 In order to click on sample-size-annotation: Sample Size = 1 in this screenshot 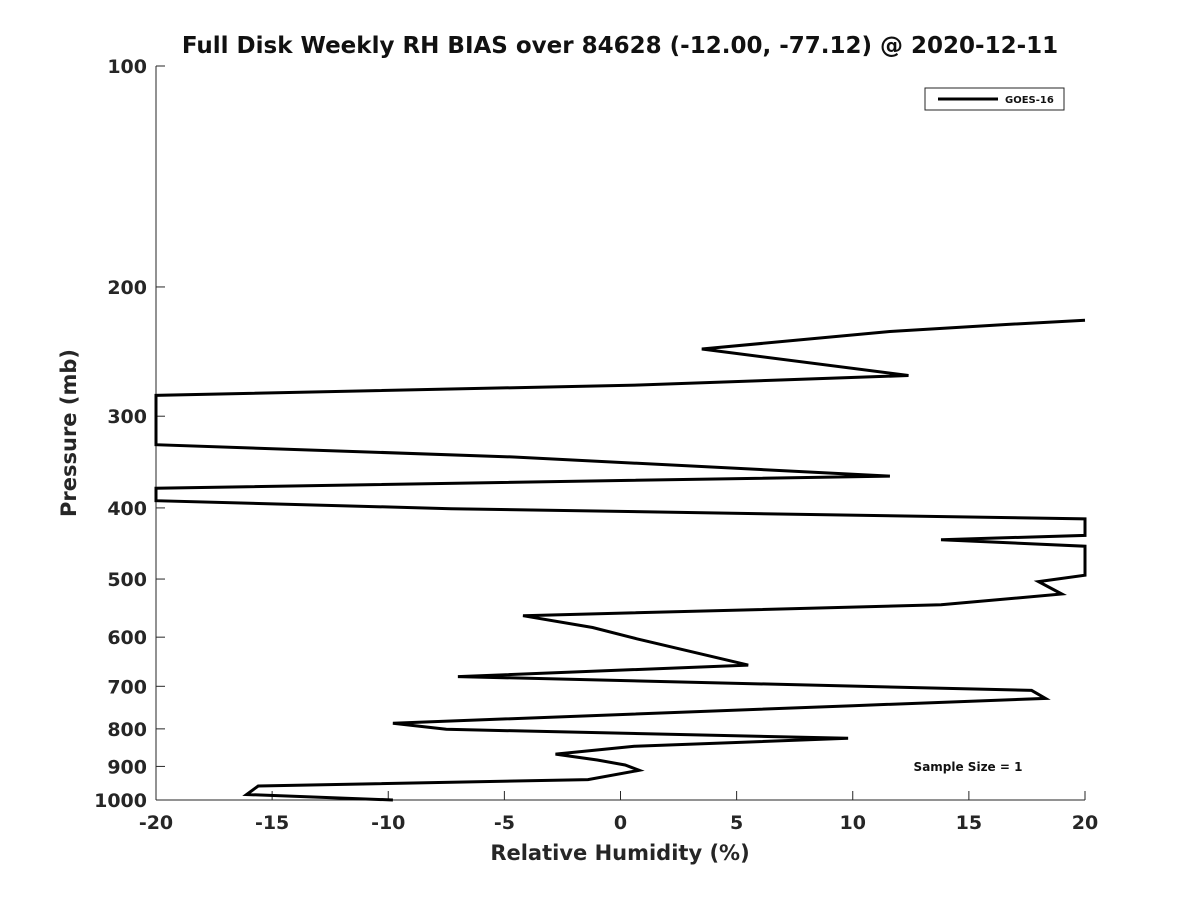, I will do `click(968, 767)`.